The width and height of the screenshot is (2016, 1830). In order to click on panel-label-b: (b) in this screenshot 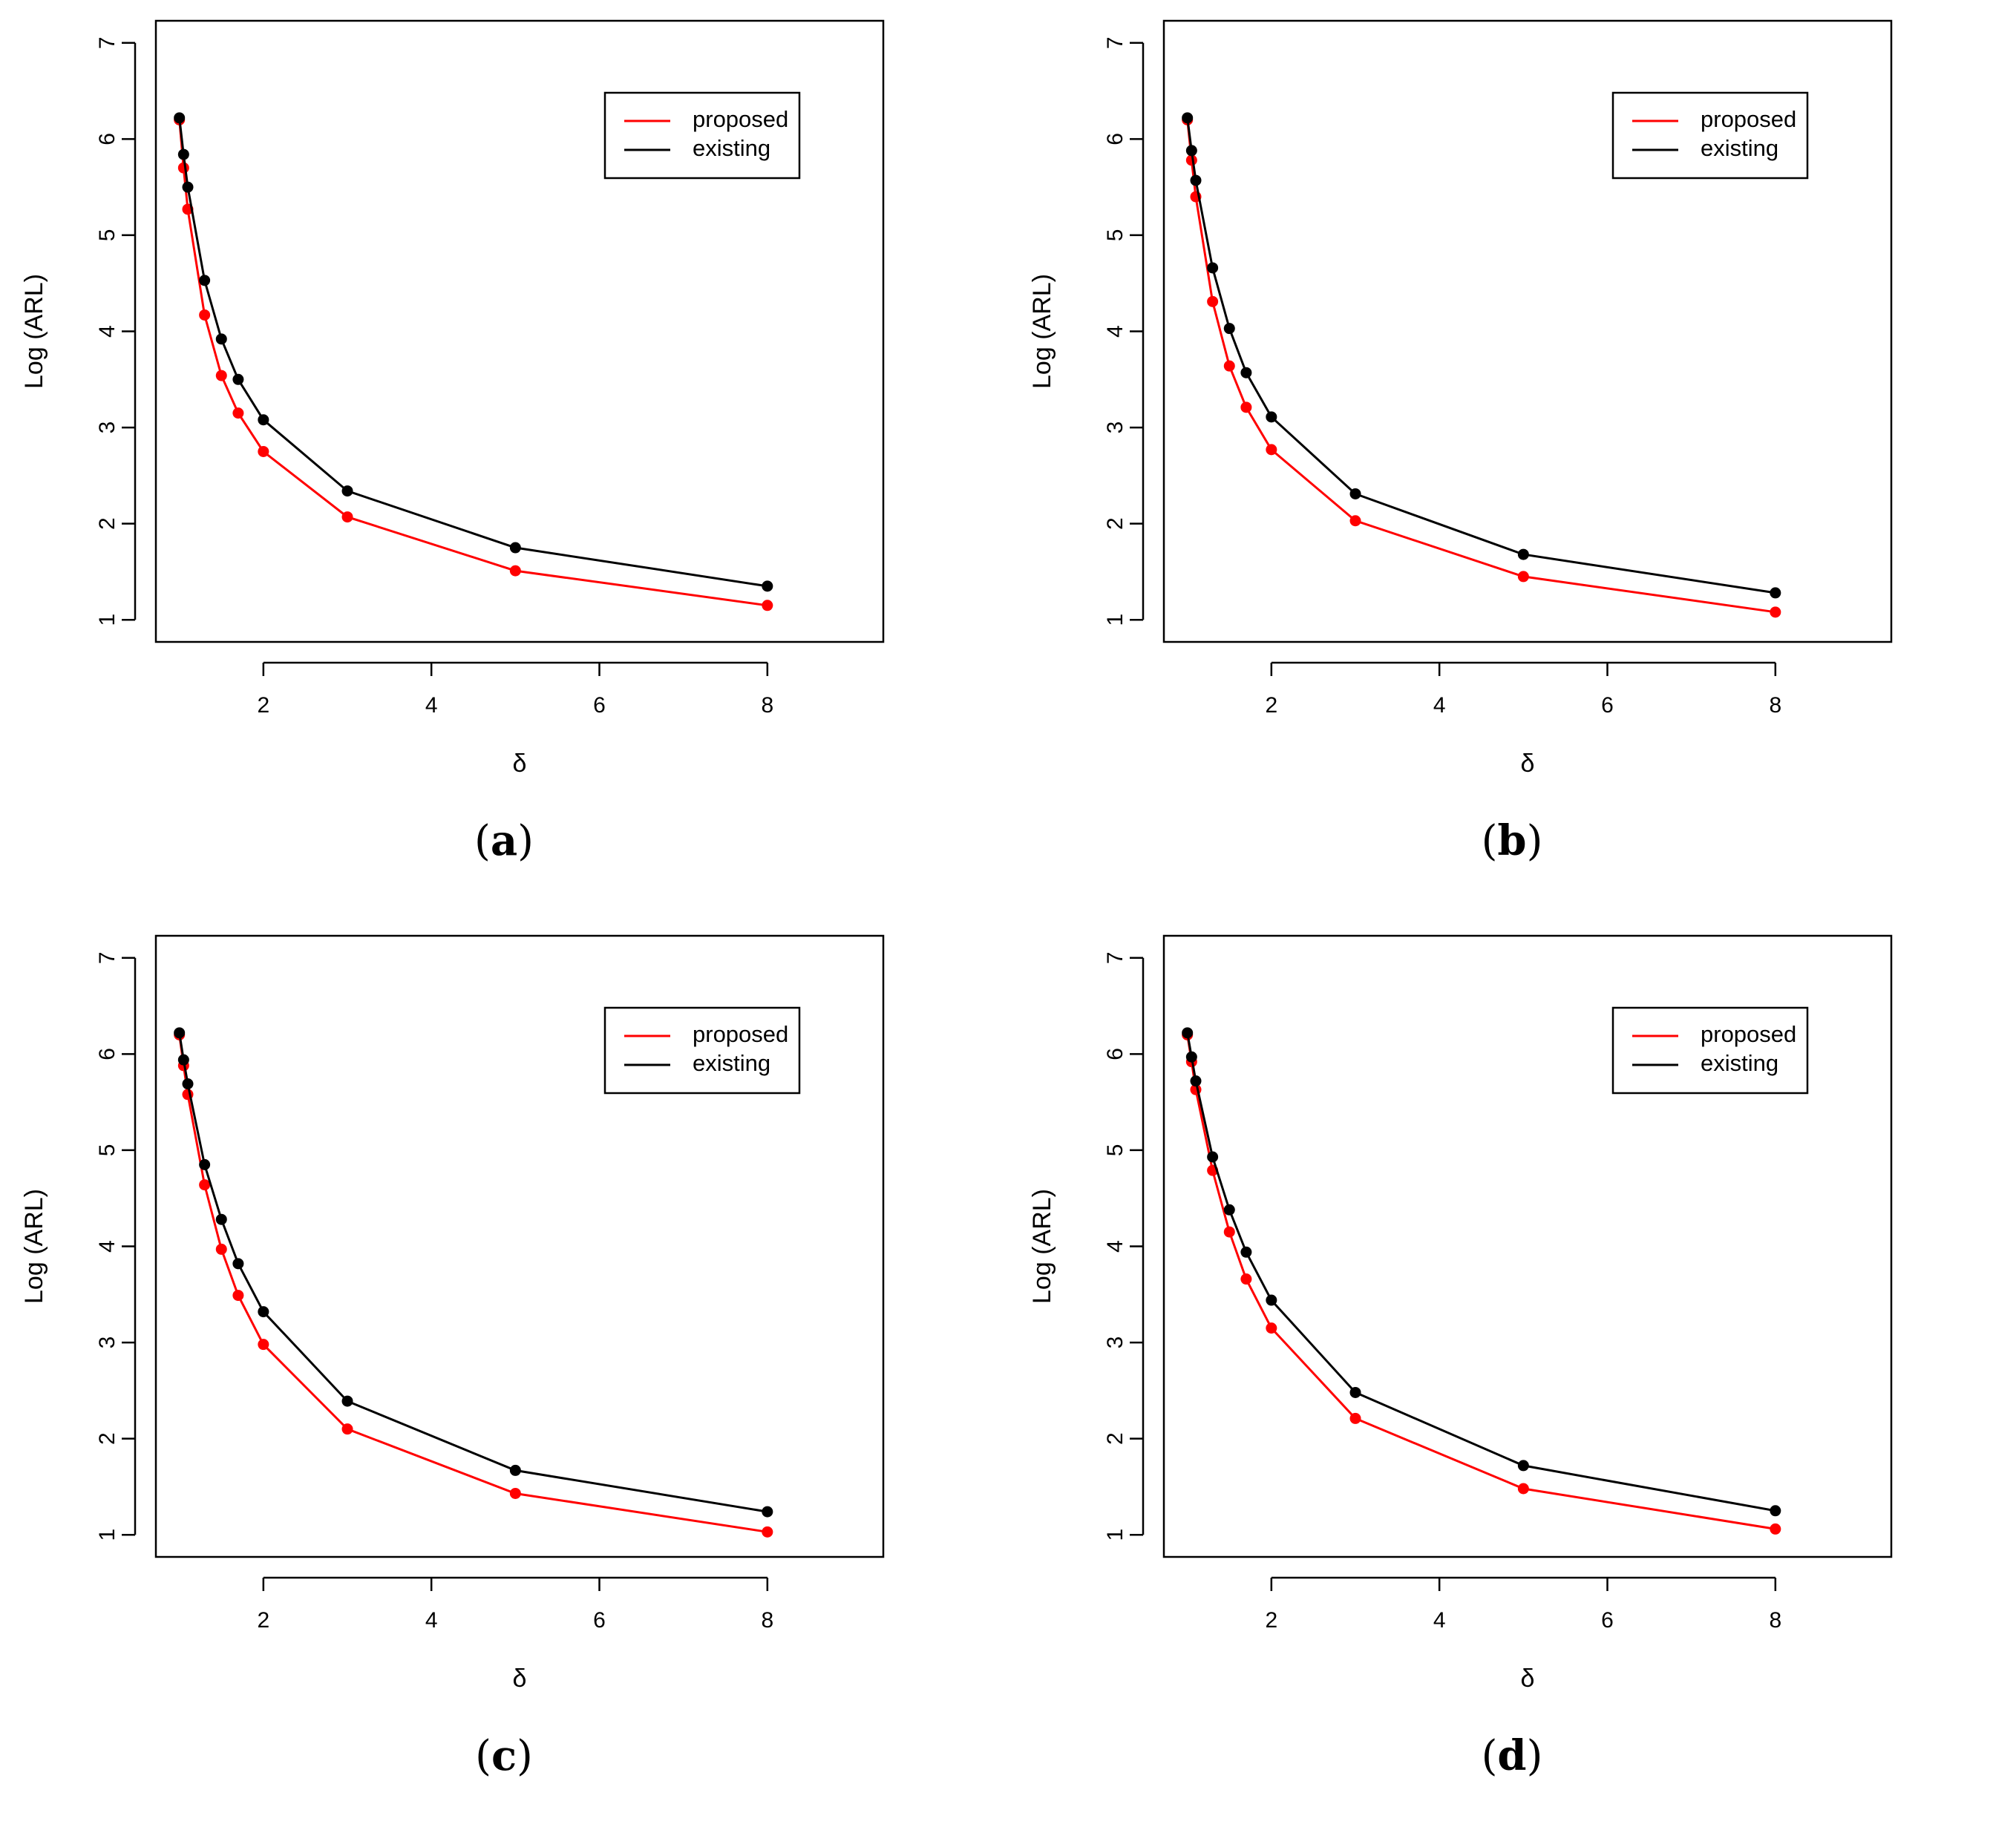, I will do `click(1512, 840)`.